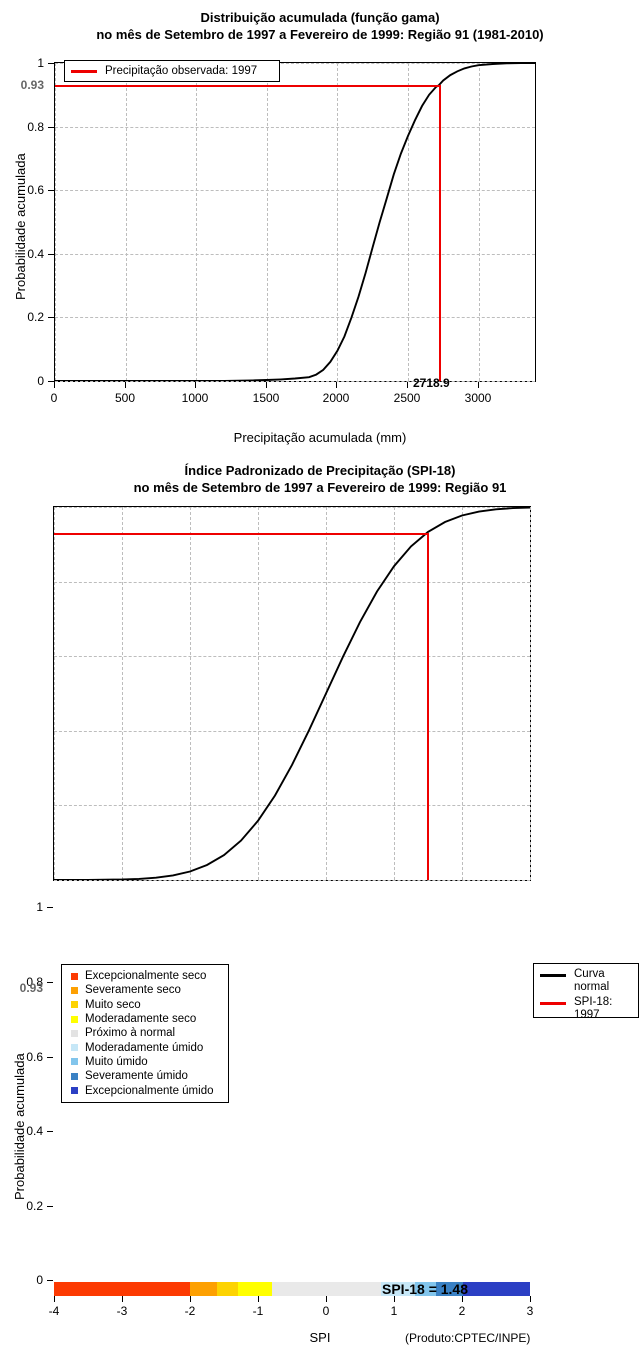 The width and height of the screenshot is (640, 1345). I want to click on chart2-axis-title-y: Probabilidade acumulada, so click(19, 1126).